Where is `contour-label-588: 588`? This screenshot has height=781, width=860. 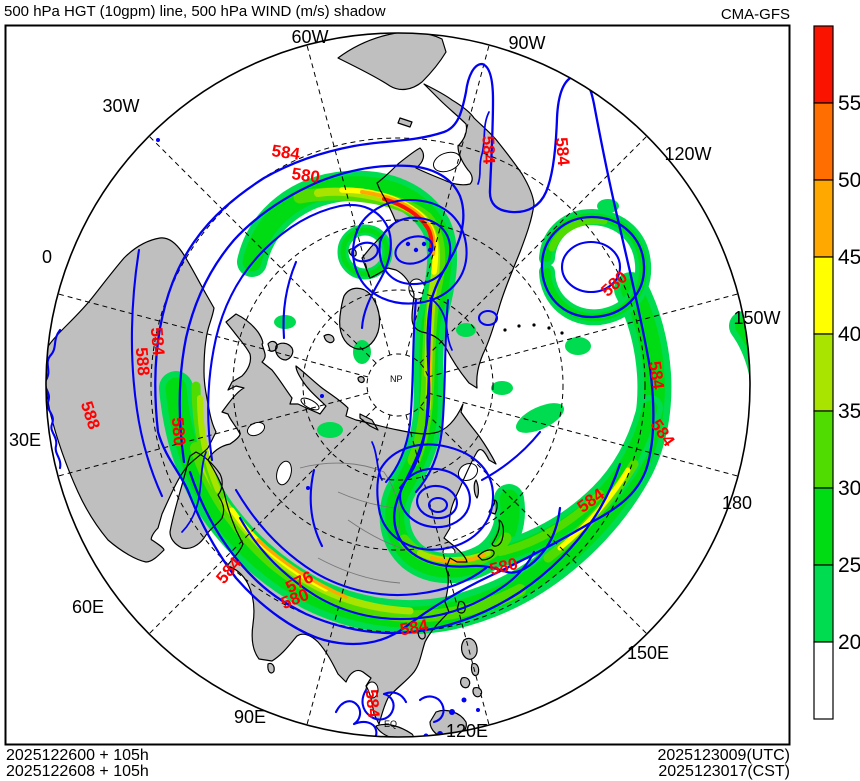
contour-label-588: 588 is located at coordinates (142, 362).